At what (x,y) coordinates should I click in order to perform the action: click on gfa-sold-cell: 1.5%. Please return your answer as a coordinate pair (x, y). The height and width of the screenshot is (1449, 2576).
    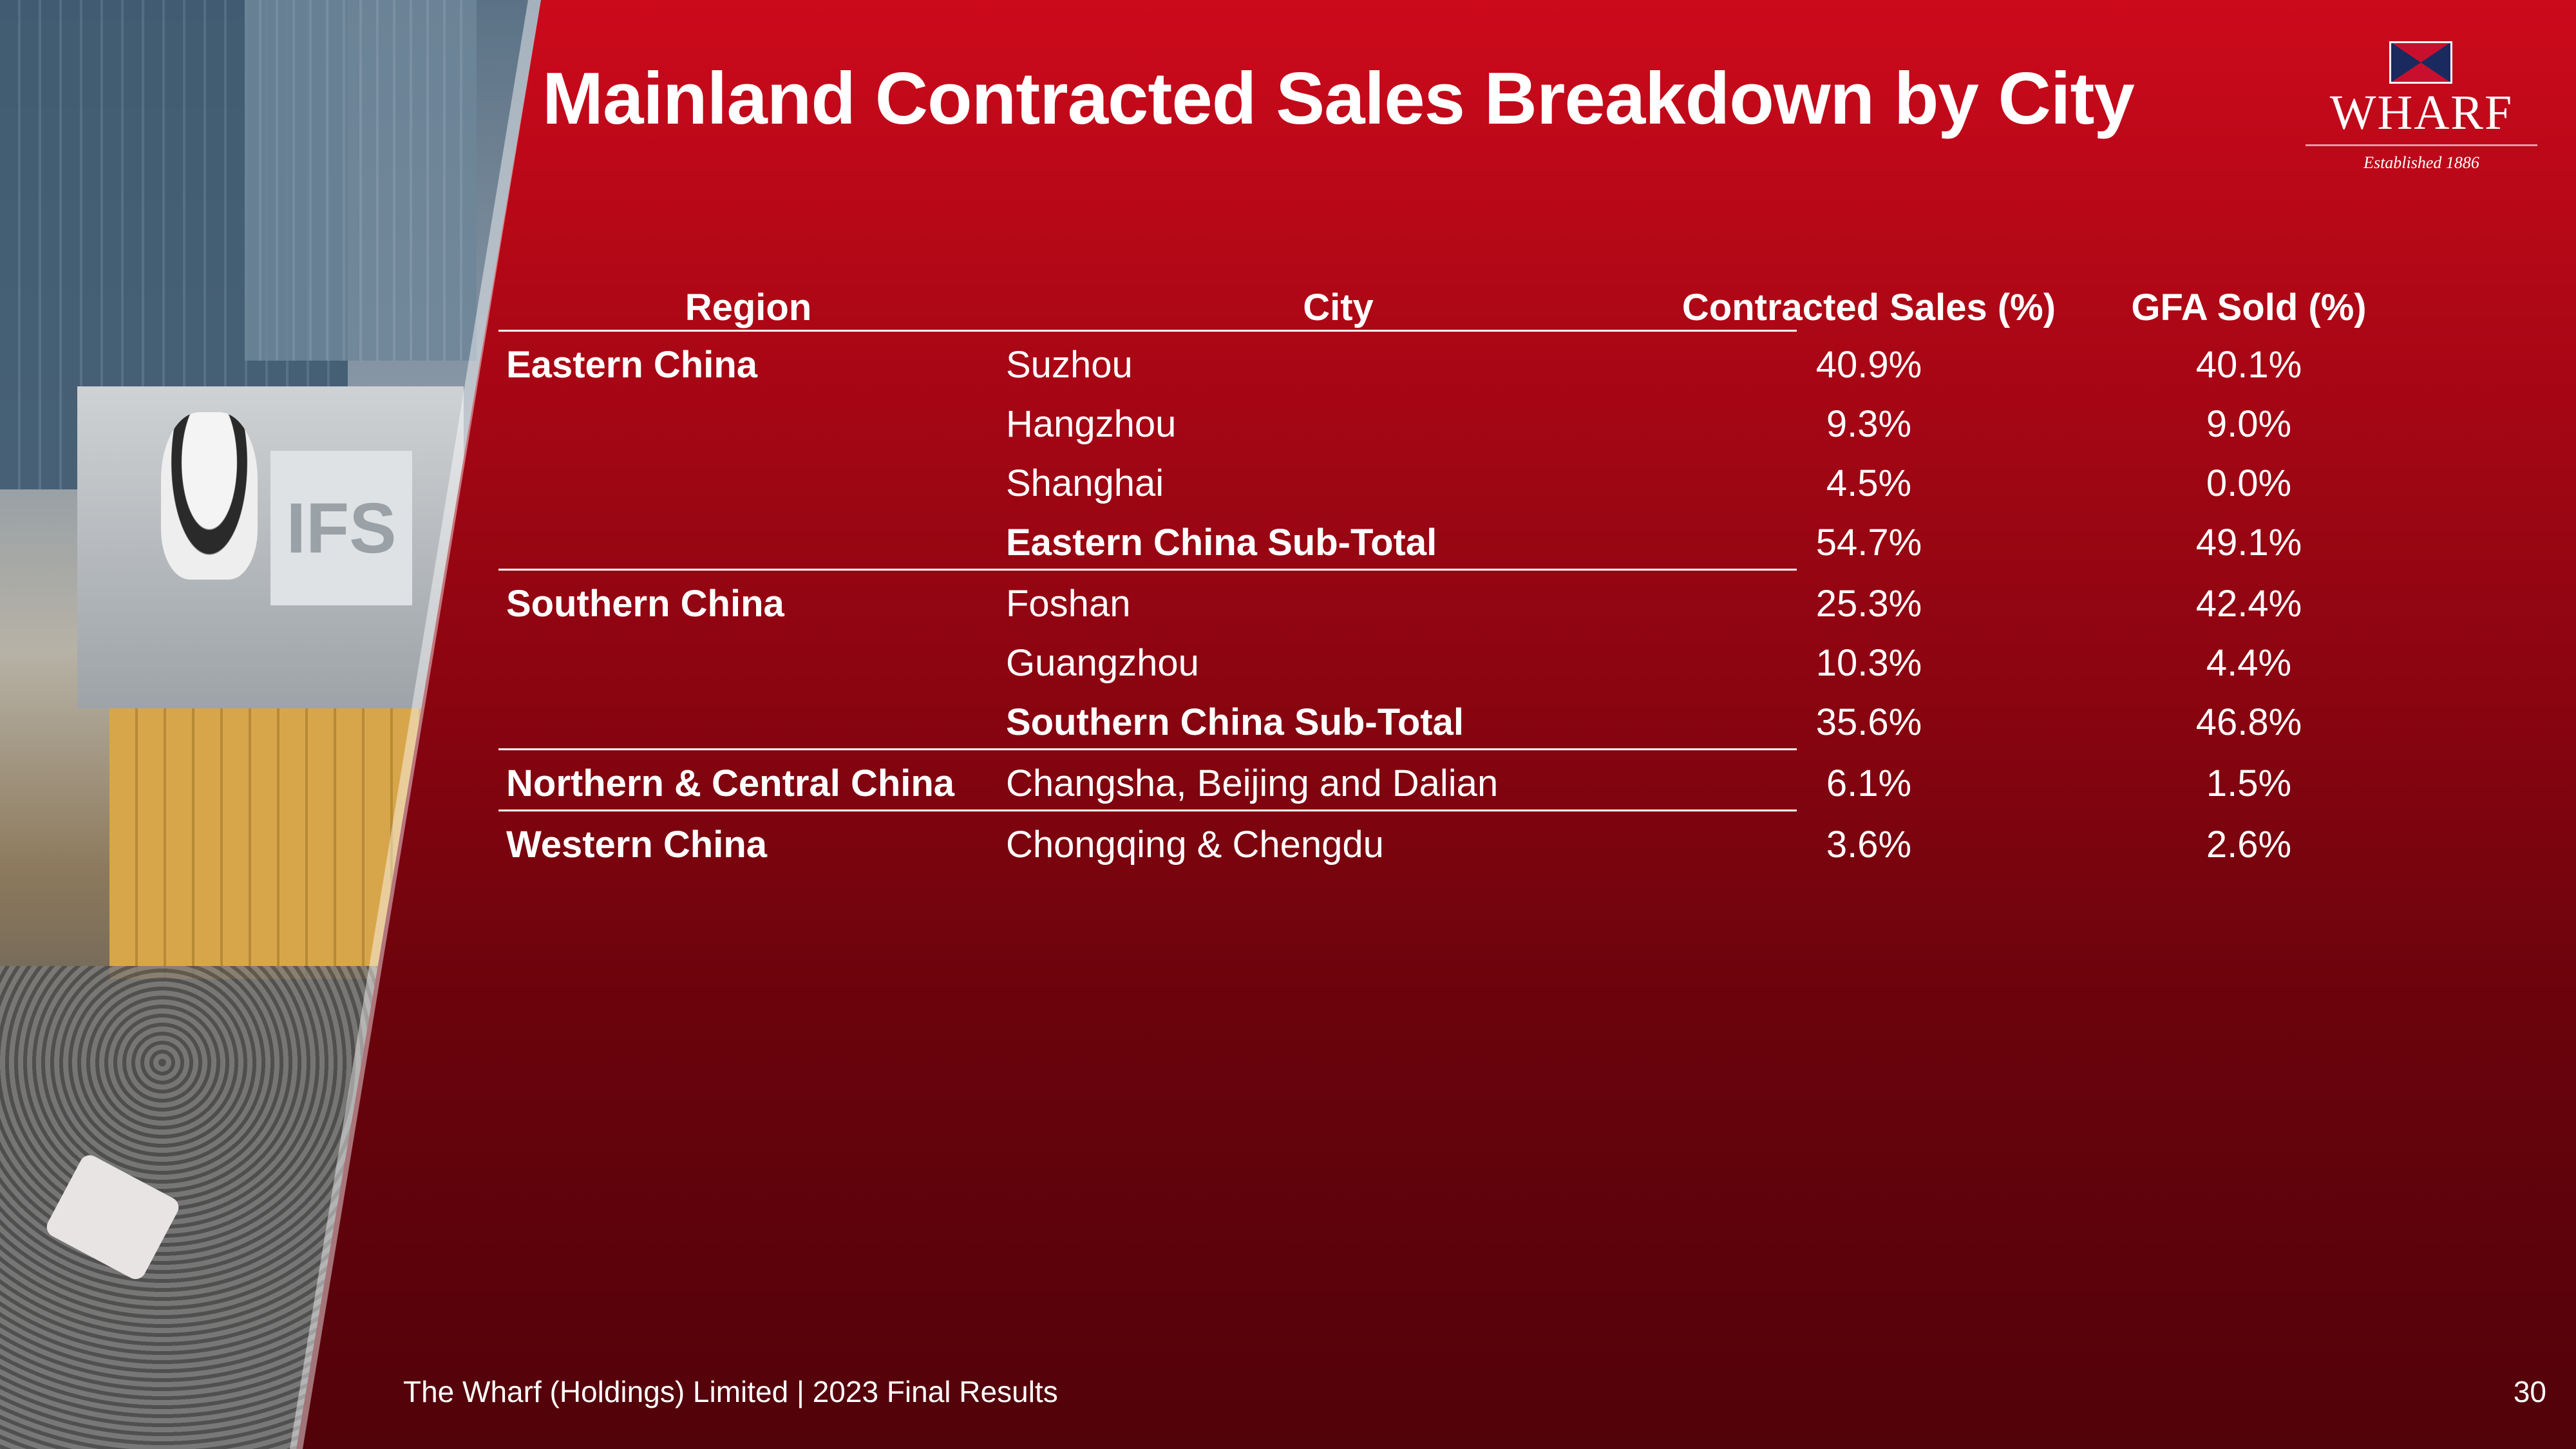
    Looking at the image, I should click on (2249, 783).